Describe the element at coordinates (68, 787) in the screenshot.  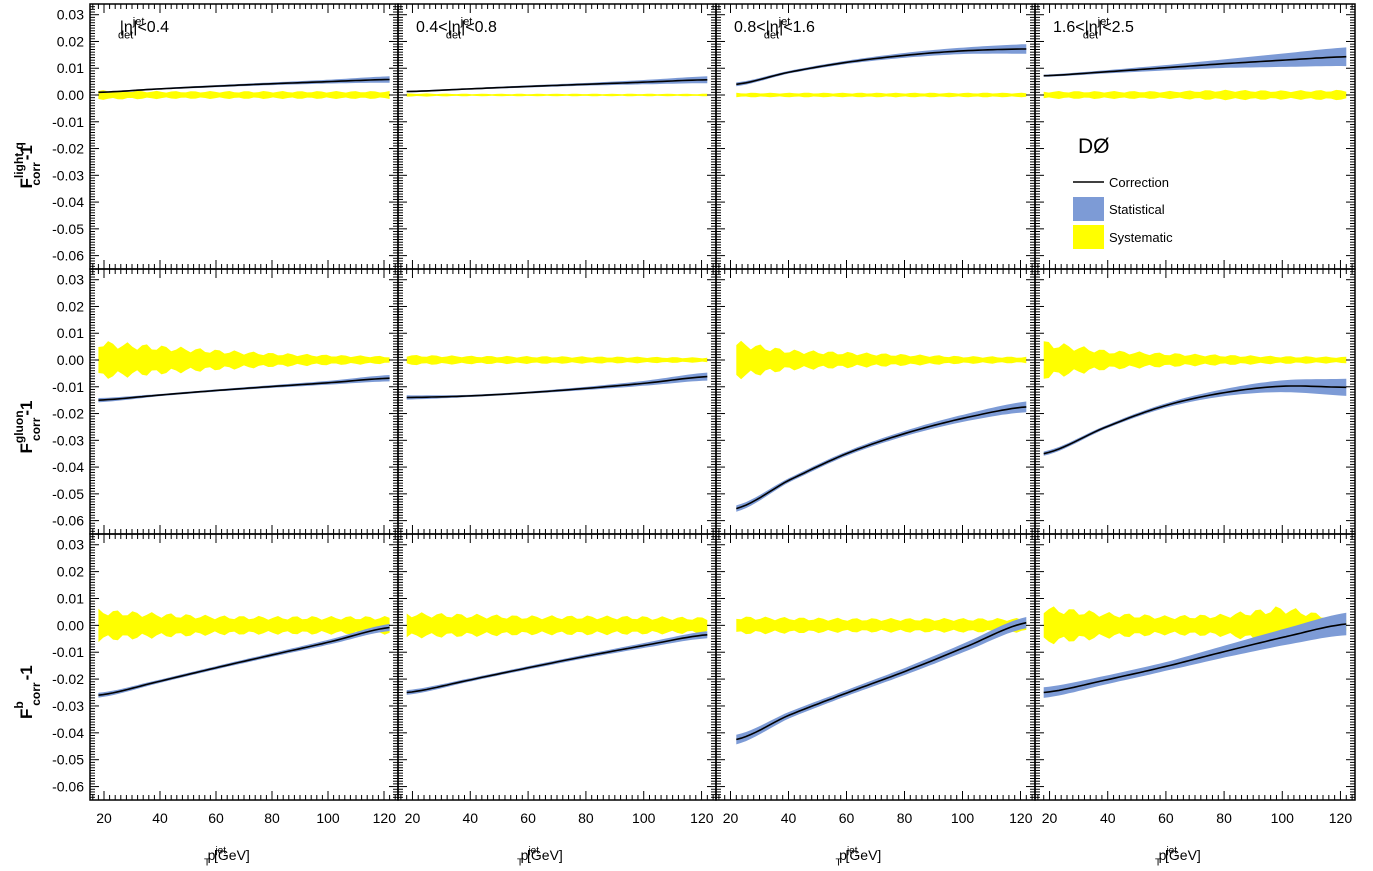
I see `y-tick-label: -0.06` at that location.